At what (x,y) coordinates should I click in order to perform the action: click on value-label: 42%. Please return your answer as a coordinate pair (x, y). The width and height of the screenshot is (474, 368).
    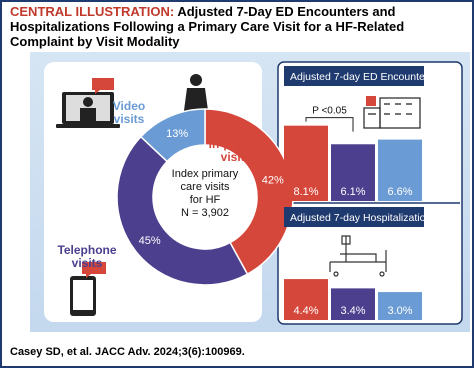
    Looking at the image, I should click on (273, 181).